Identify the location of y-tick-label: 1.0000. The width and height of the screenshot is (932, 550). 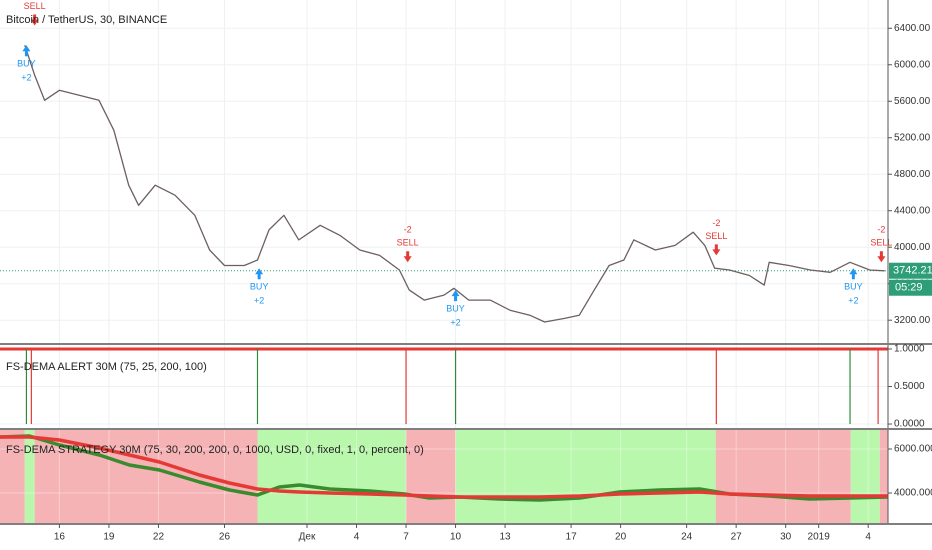
(909, 349).